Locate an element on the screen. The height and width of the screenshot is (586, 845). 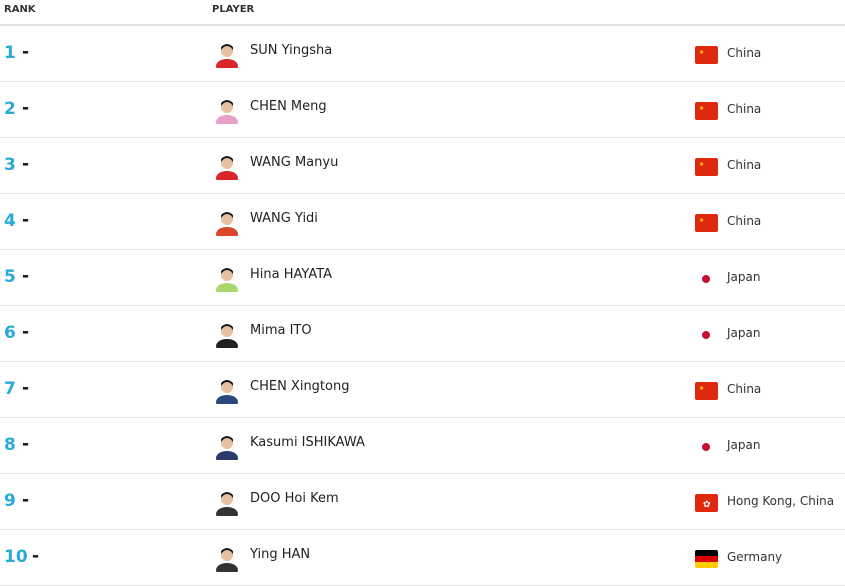
player-name: Mima ITO is located at coordinates (281, 330).